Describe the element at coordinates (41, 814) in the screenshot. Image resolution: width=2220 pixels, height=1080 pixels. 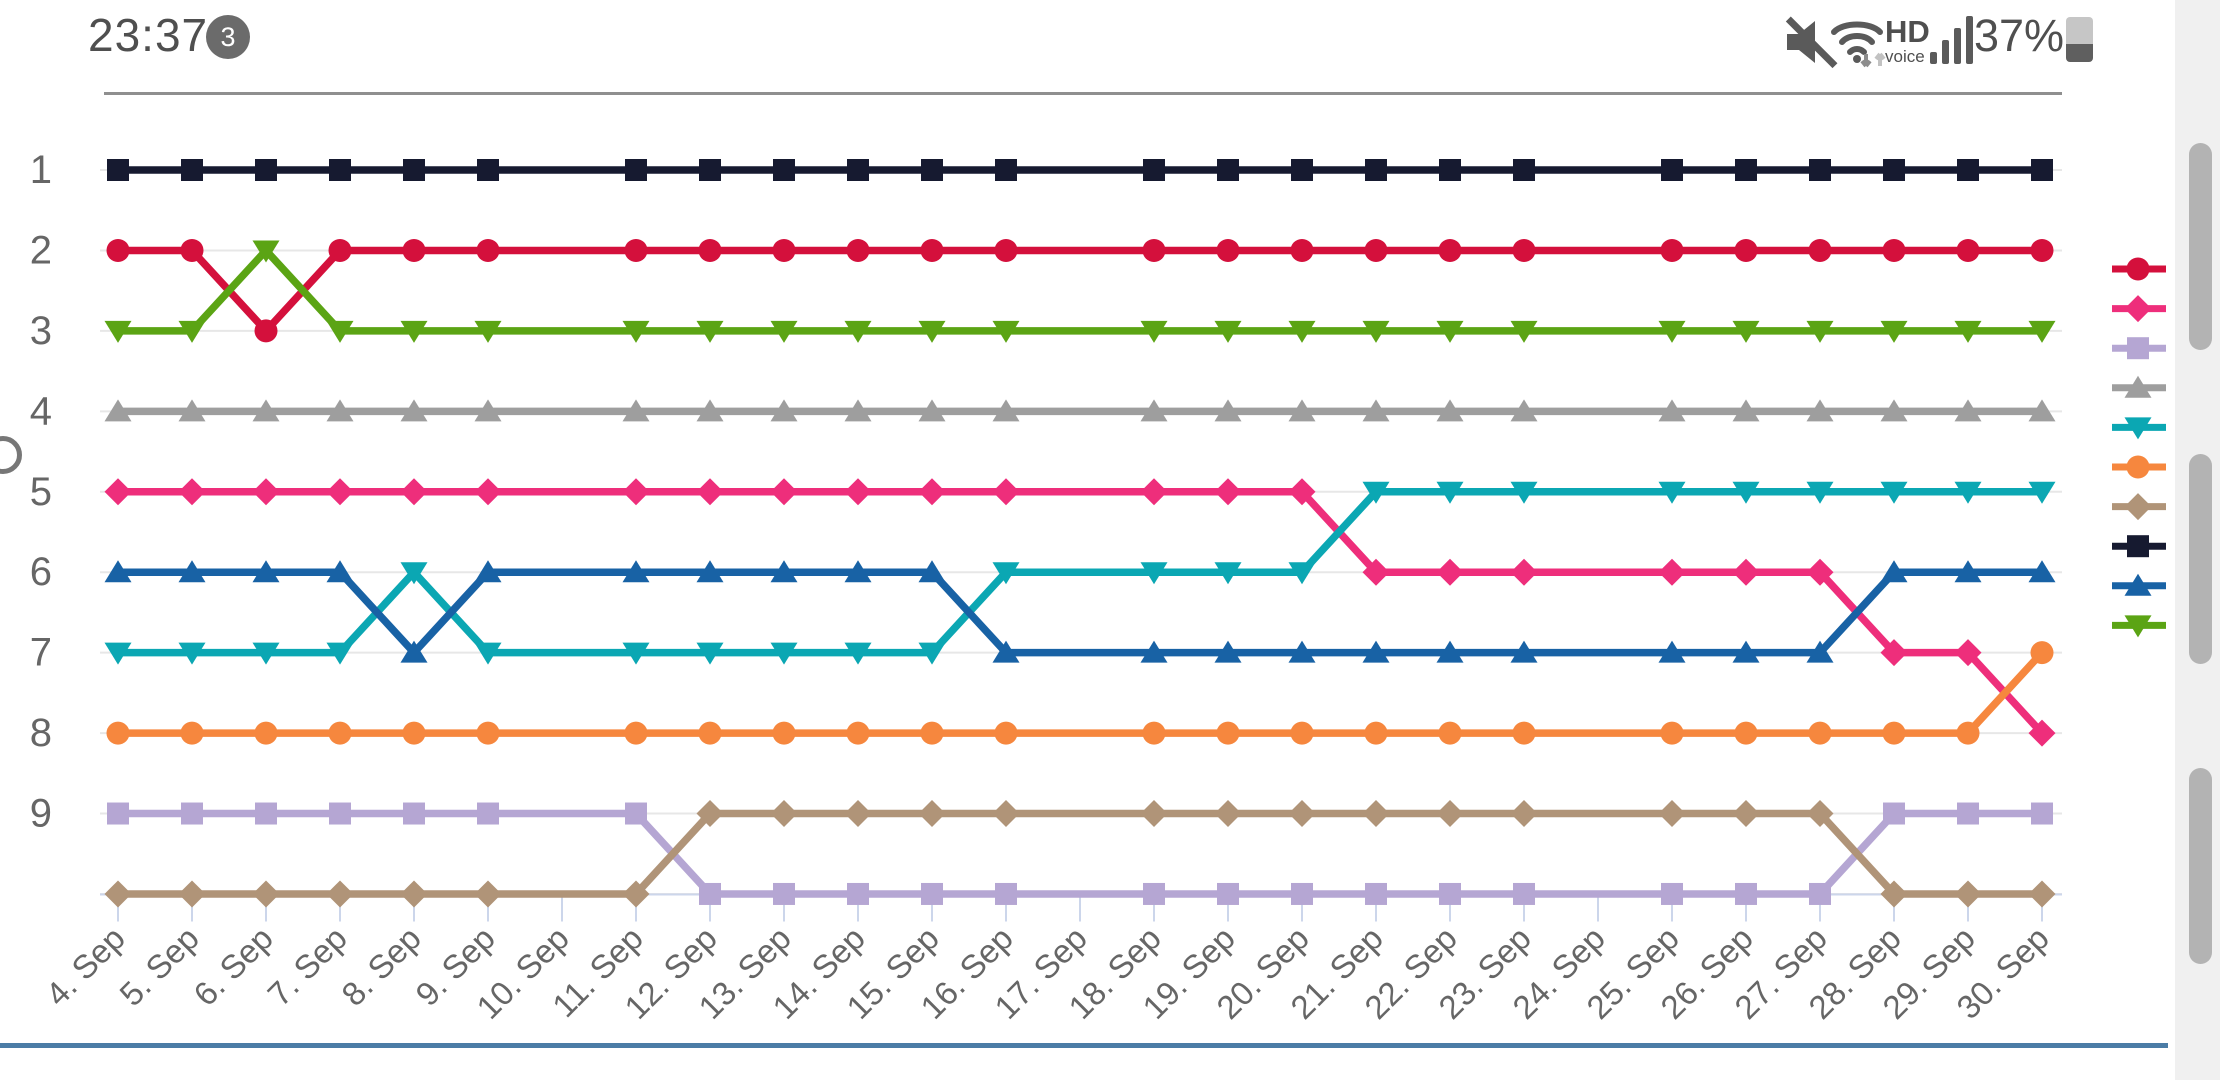
I see `y-axis-label: 9` at that location.